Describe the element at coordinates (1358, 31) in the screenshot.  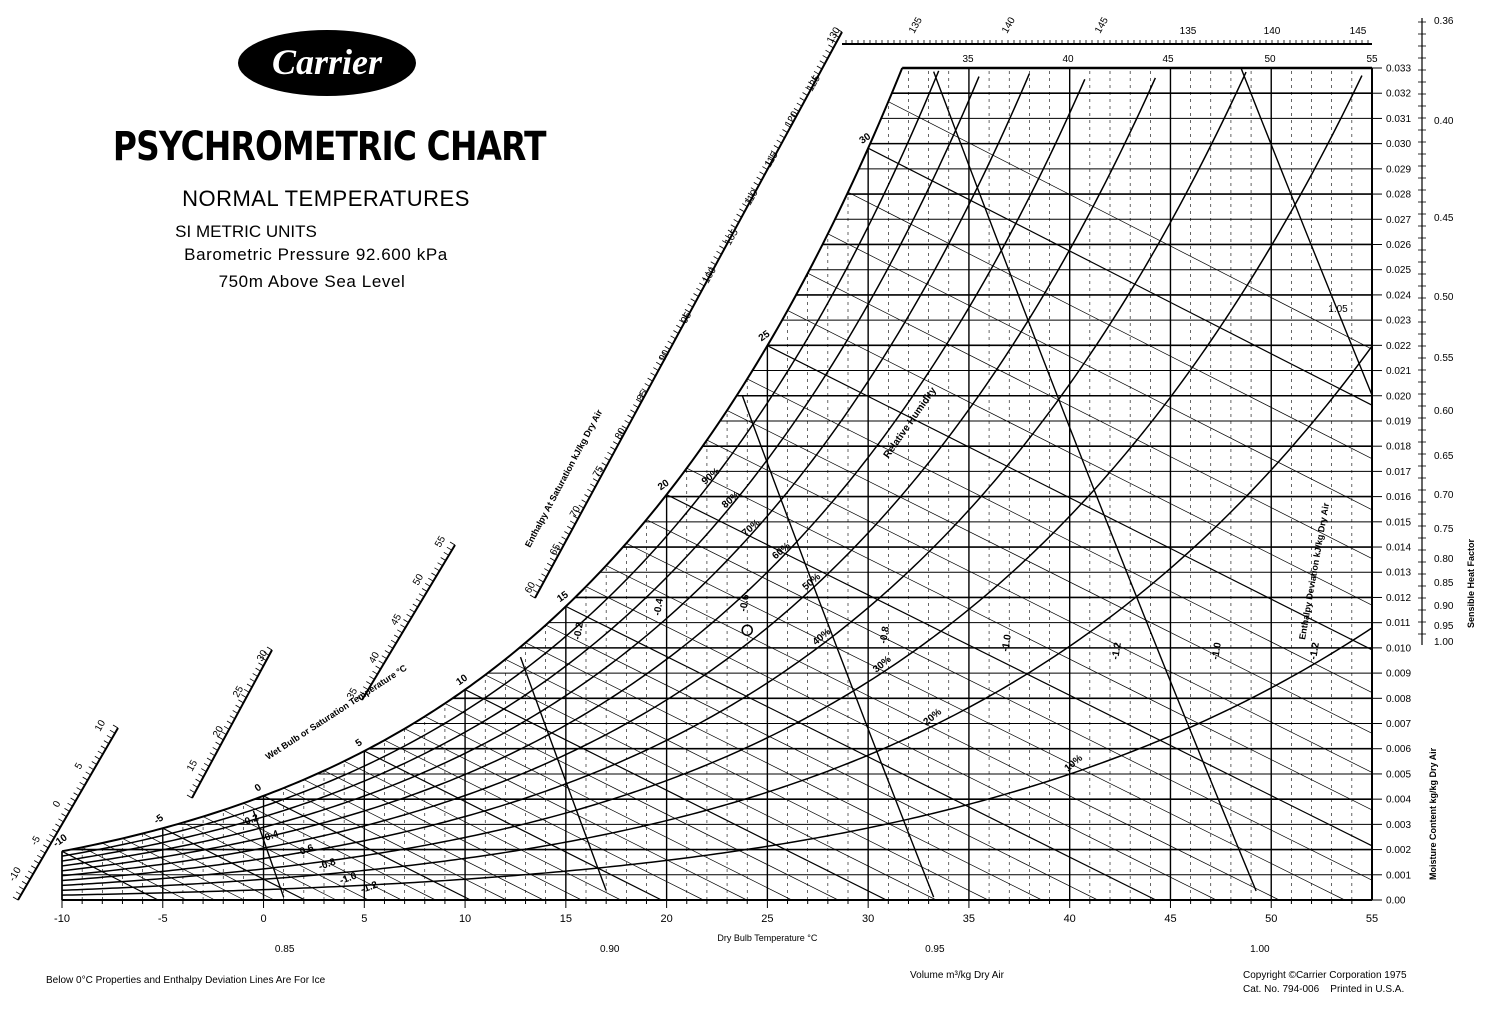
I see `enthalpy-scale-label: 145` at that location.